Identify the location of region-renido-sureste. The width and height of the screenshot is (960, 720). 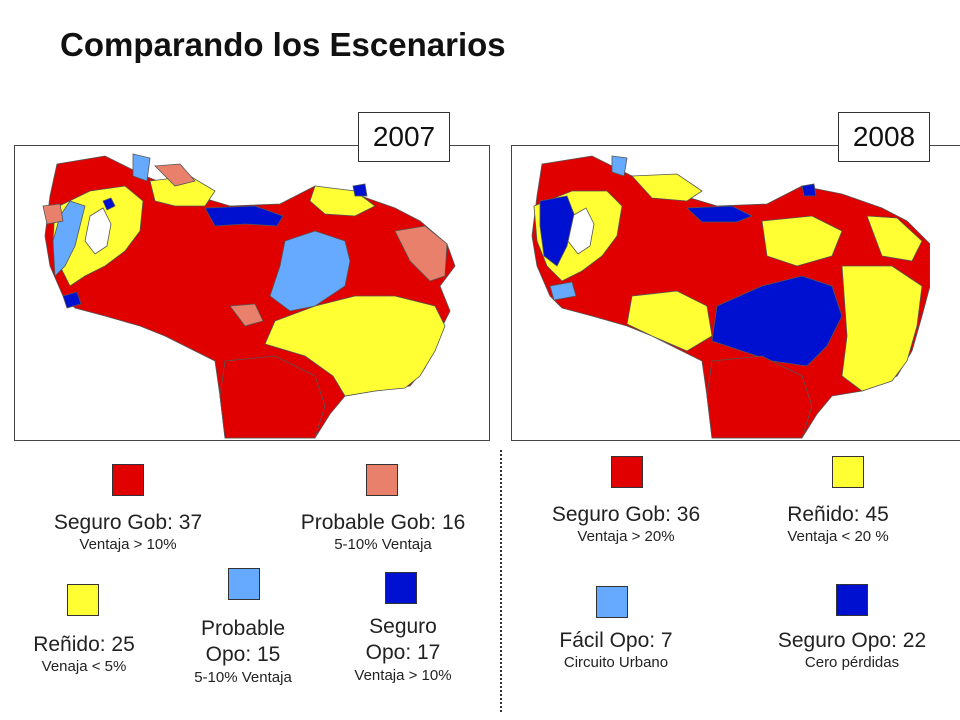
(355, 346).